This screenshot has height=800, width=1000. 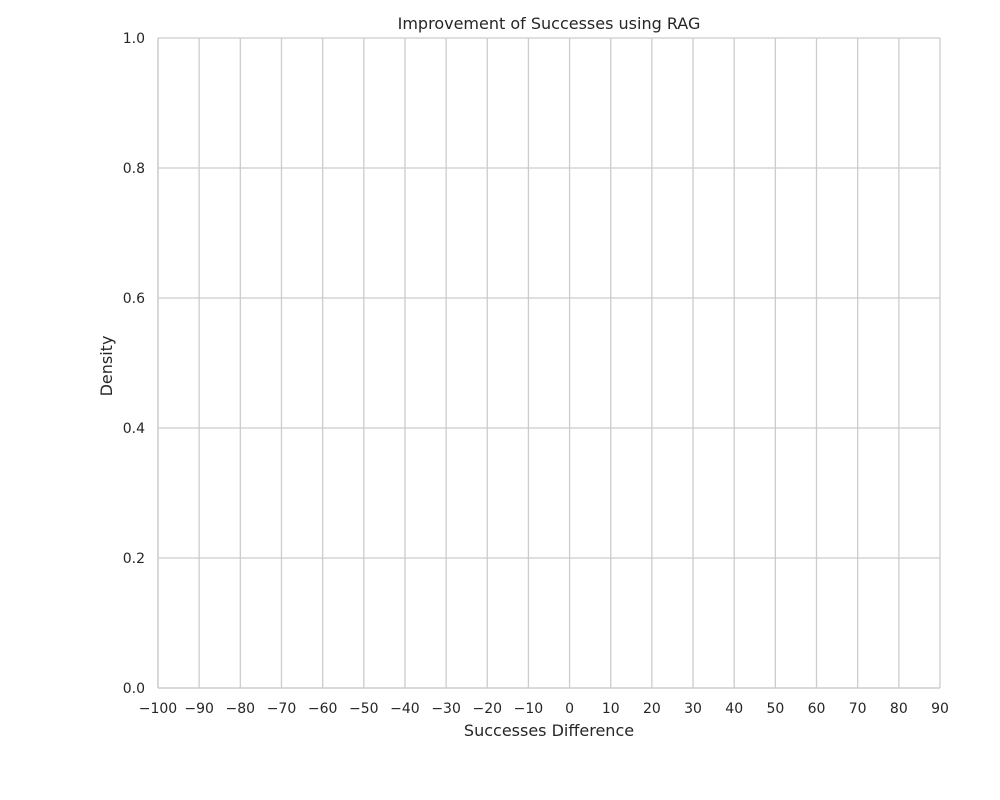 What do you see at coordinates (775, 709) in the screenshot?
I see `x-tick-label: 50` at bounding box center [775, 709].